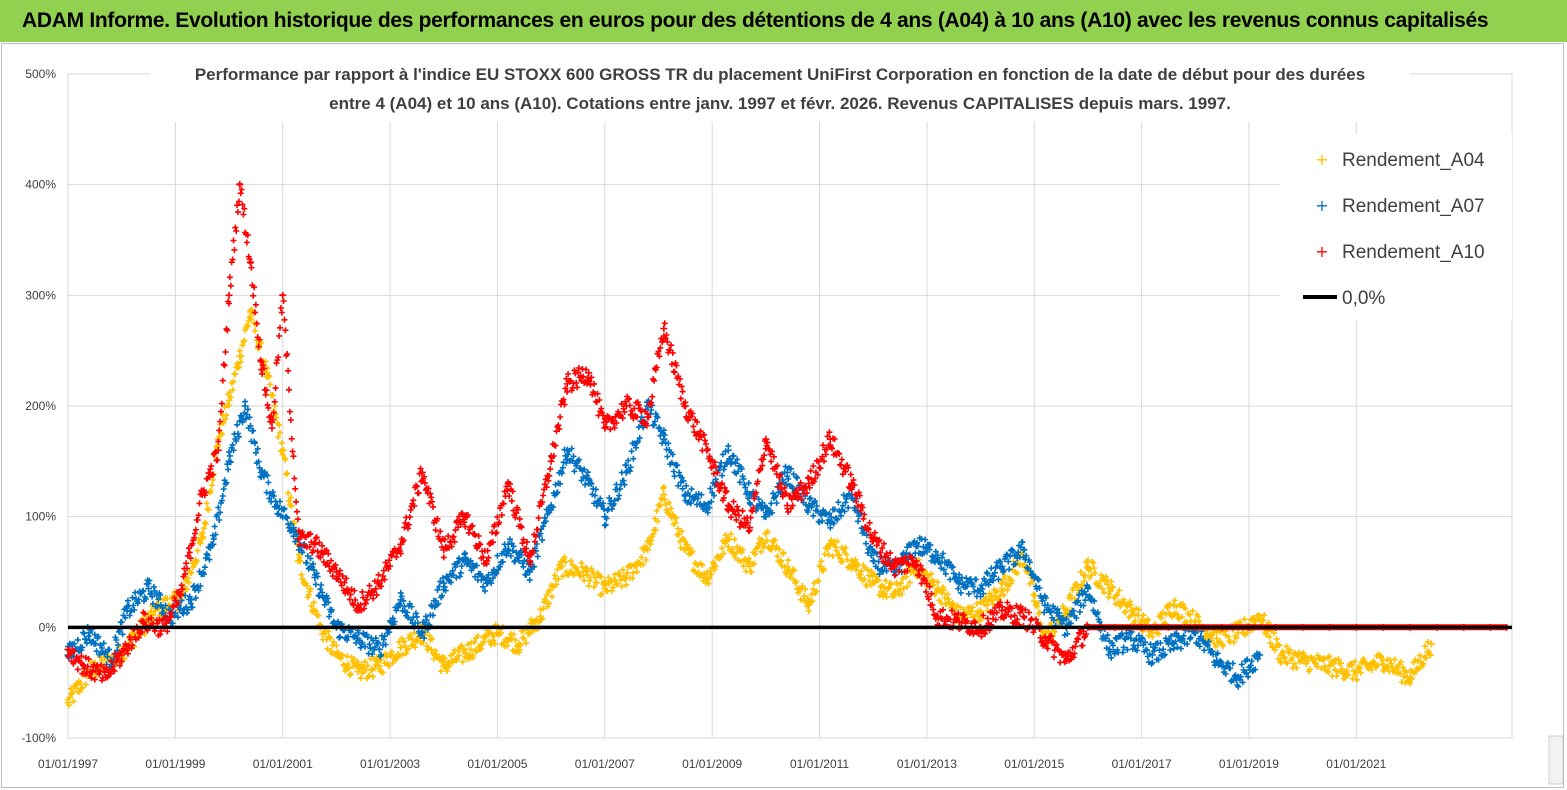 The height and width of the screenshot is (790, 1567). Describe the element at coordinates (1413, 252) in the screenshot. I see `legend-label-a10: Rendement_A10` at that location.